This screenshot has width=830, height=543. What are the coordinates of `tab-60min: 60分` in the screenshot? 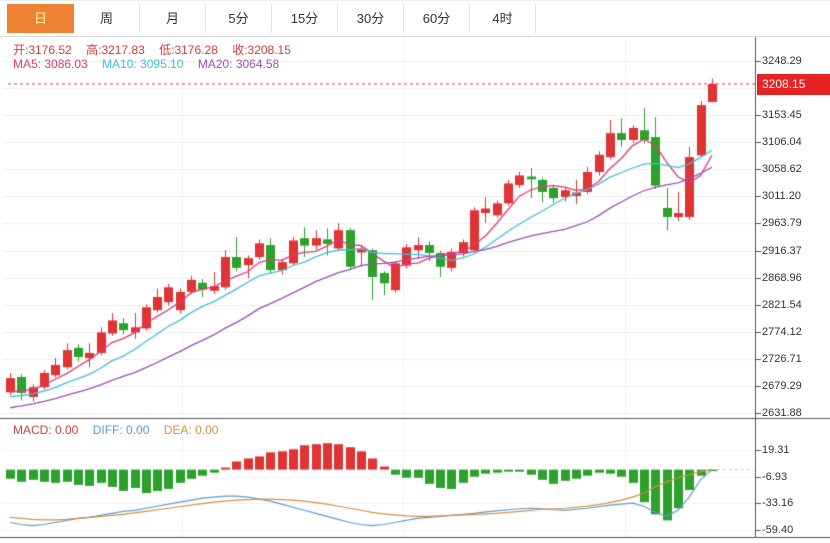 It's located at (437, 18).